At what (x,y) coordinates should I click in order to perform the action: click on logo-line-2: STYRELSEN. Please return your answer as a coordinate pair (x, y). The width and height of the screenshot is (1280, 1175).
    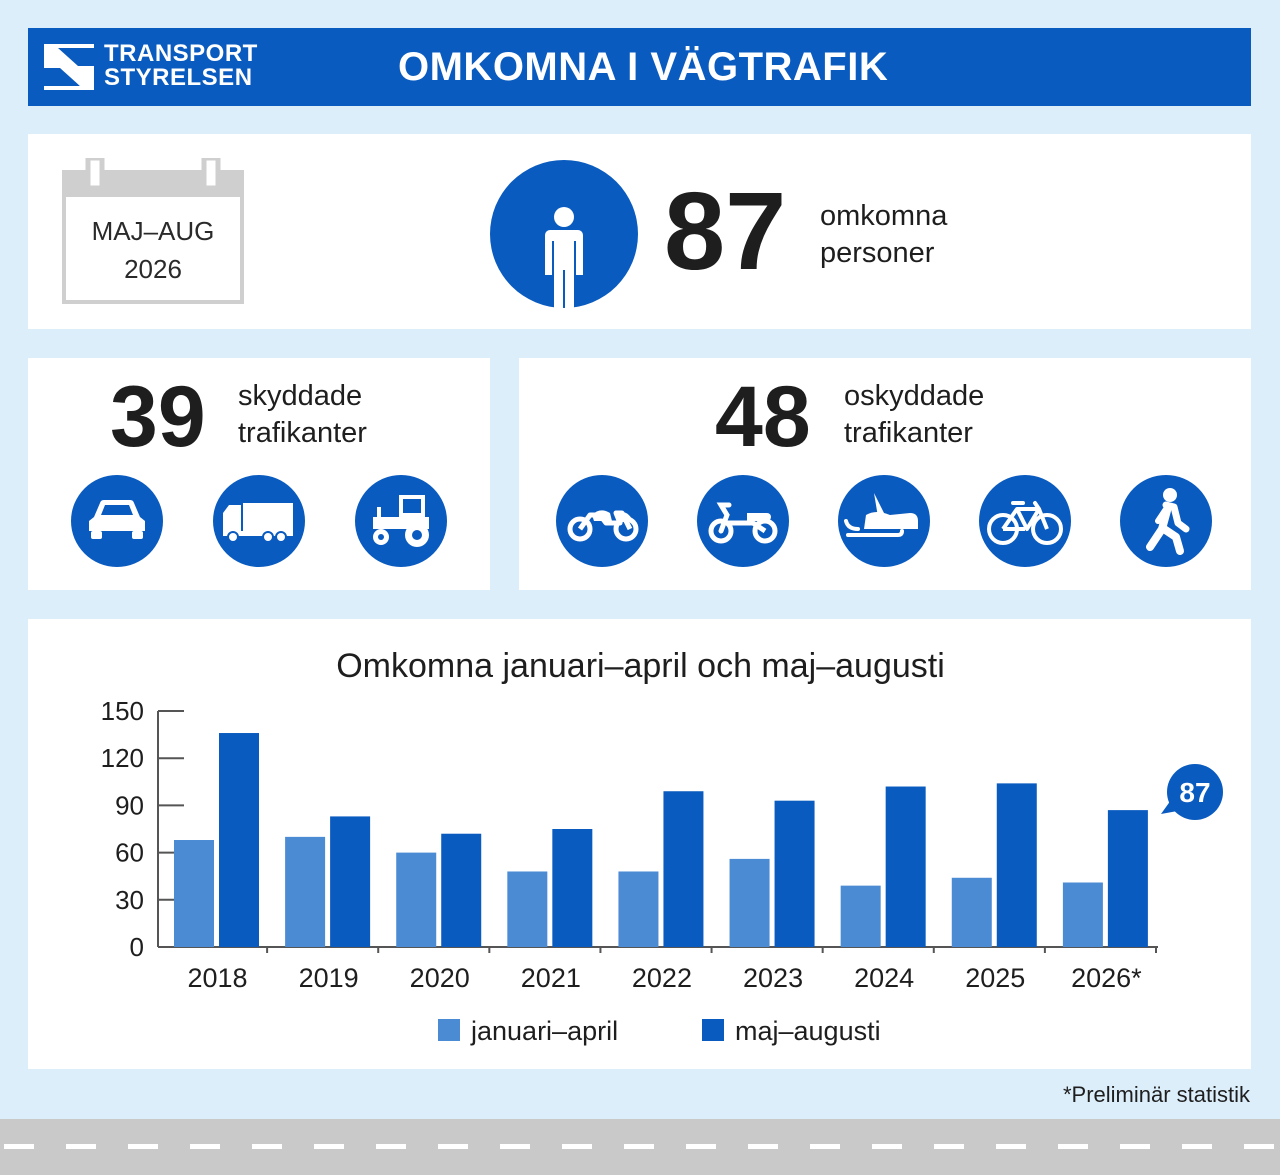
    Looking at the image, I should click on (178, 77).